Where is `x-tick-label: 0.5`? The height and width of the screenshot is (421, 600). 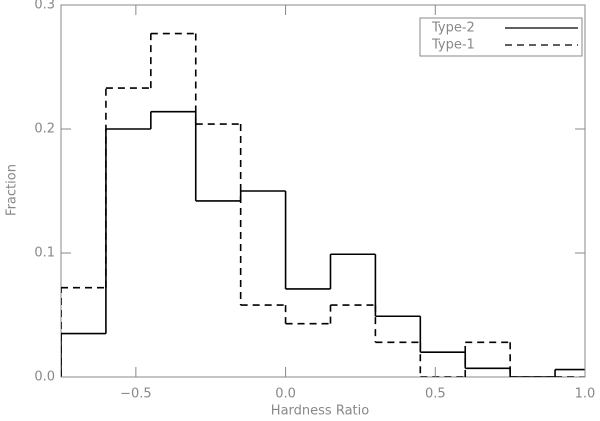
x-tick-label: 0.5 is located at coordinates (435, 394).